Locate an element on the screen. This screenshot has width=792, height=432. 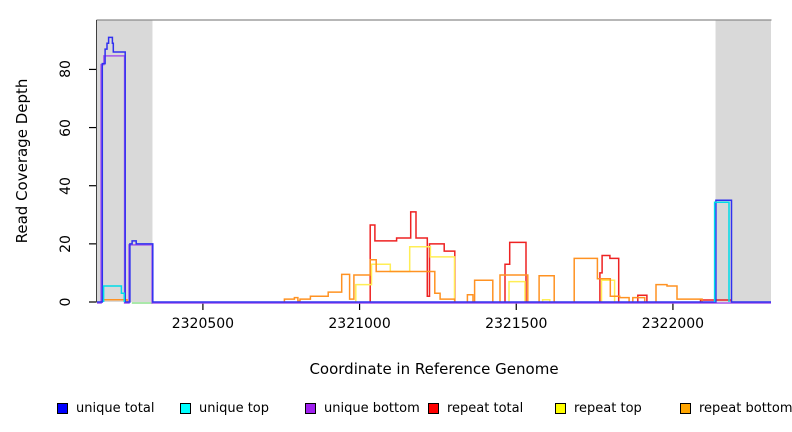
y-tick-label: 80 is located at coordinates (66, 69).